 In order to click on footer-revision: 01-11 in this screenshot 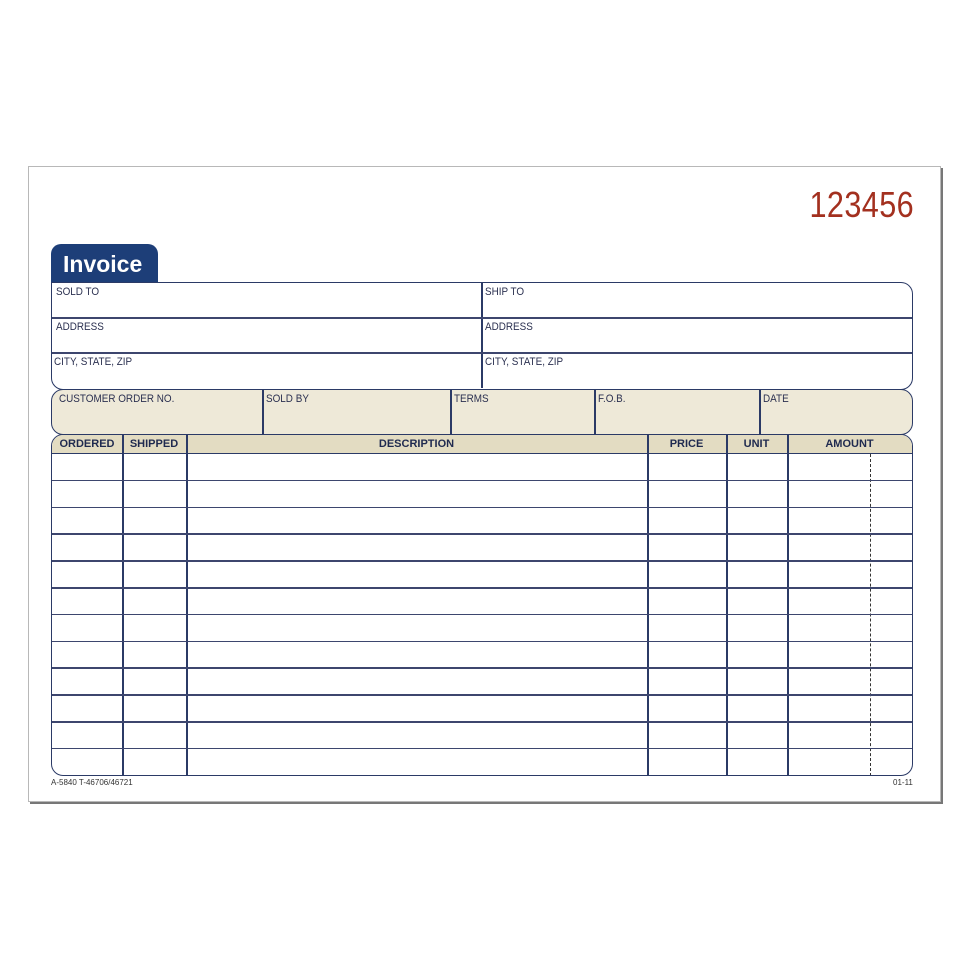, I will do `click(903, 782)`.